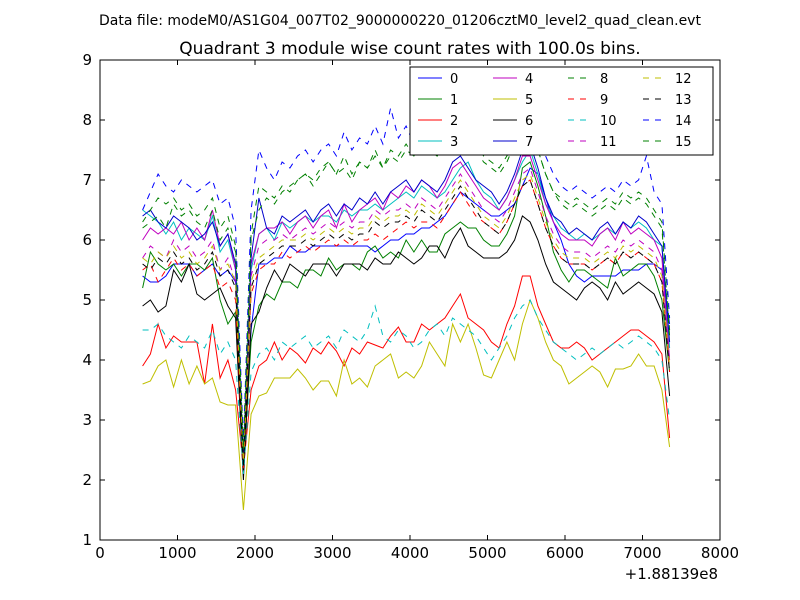 This screenshot has width=800, height=600. I want to click on x-tick-label: 0, so click(100, 553).